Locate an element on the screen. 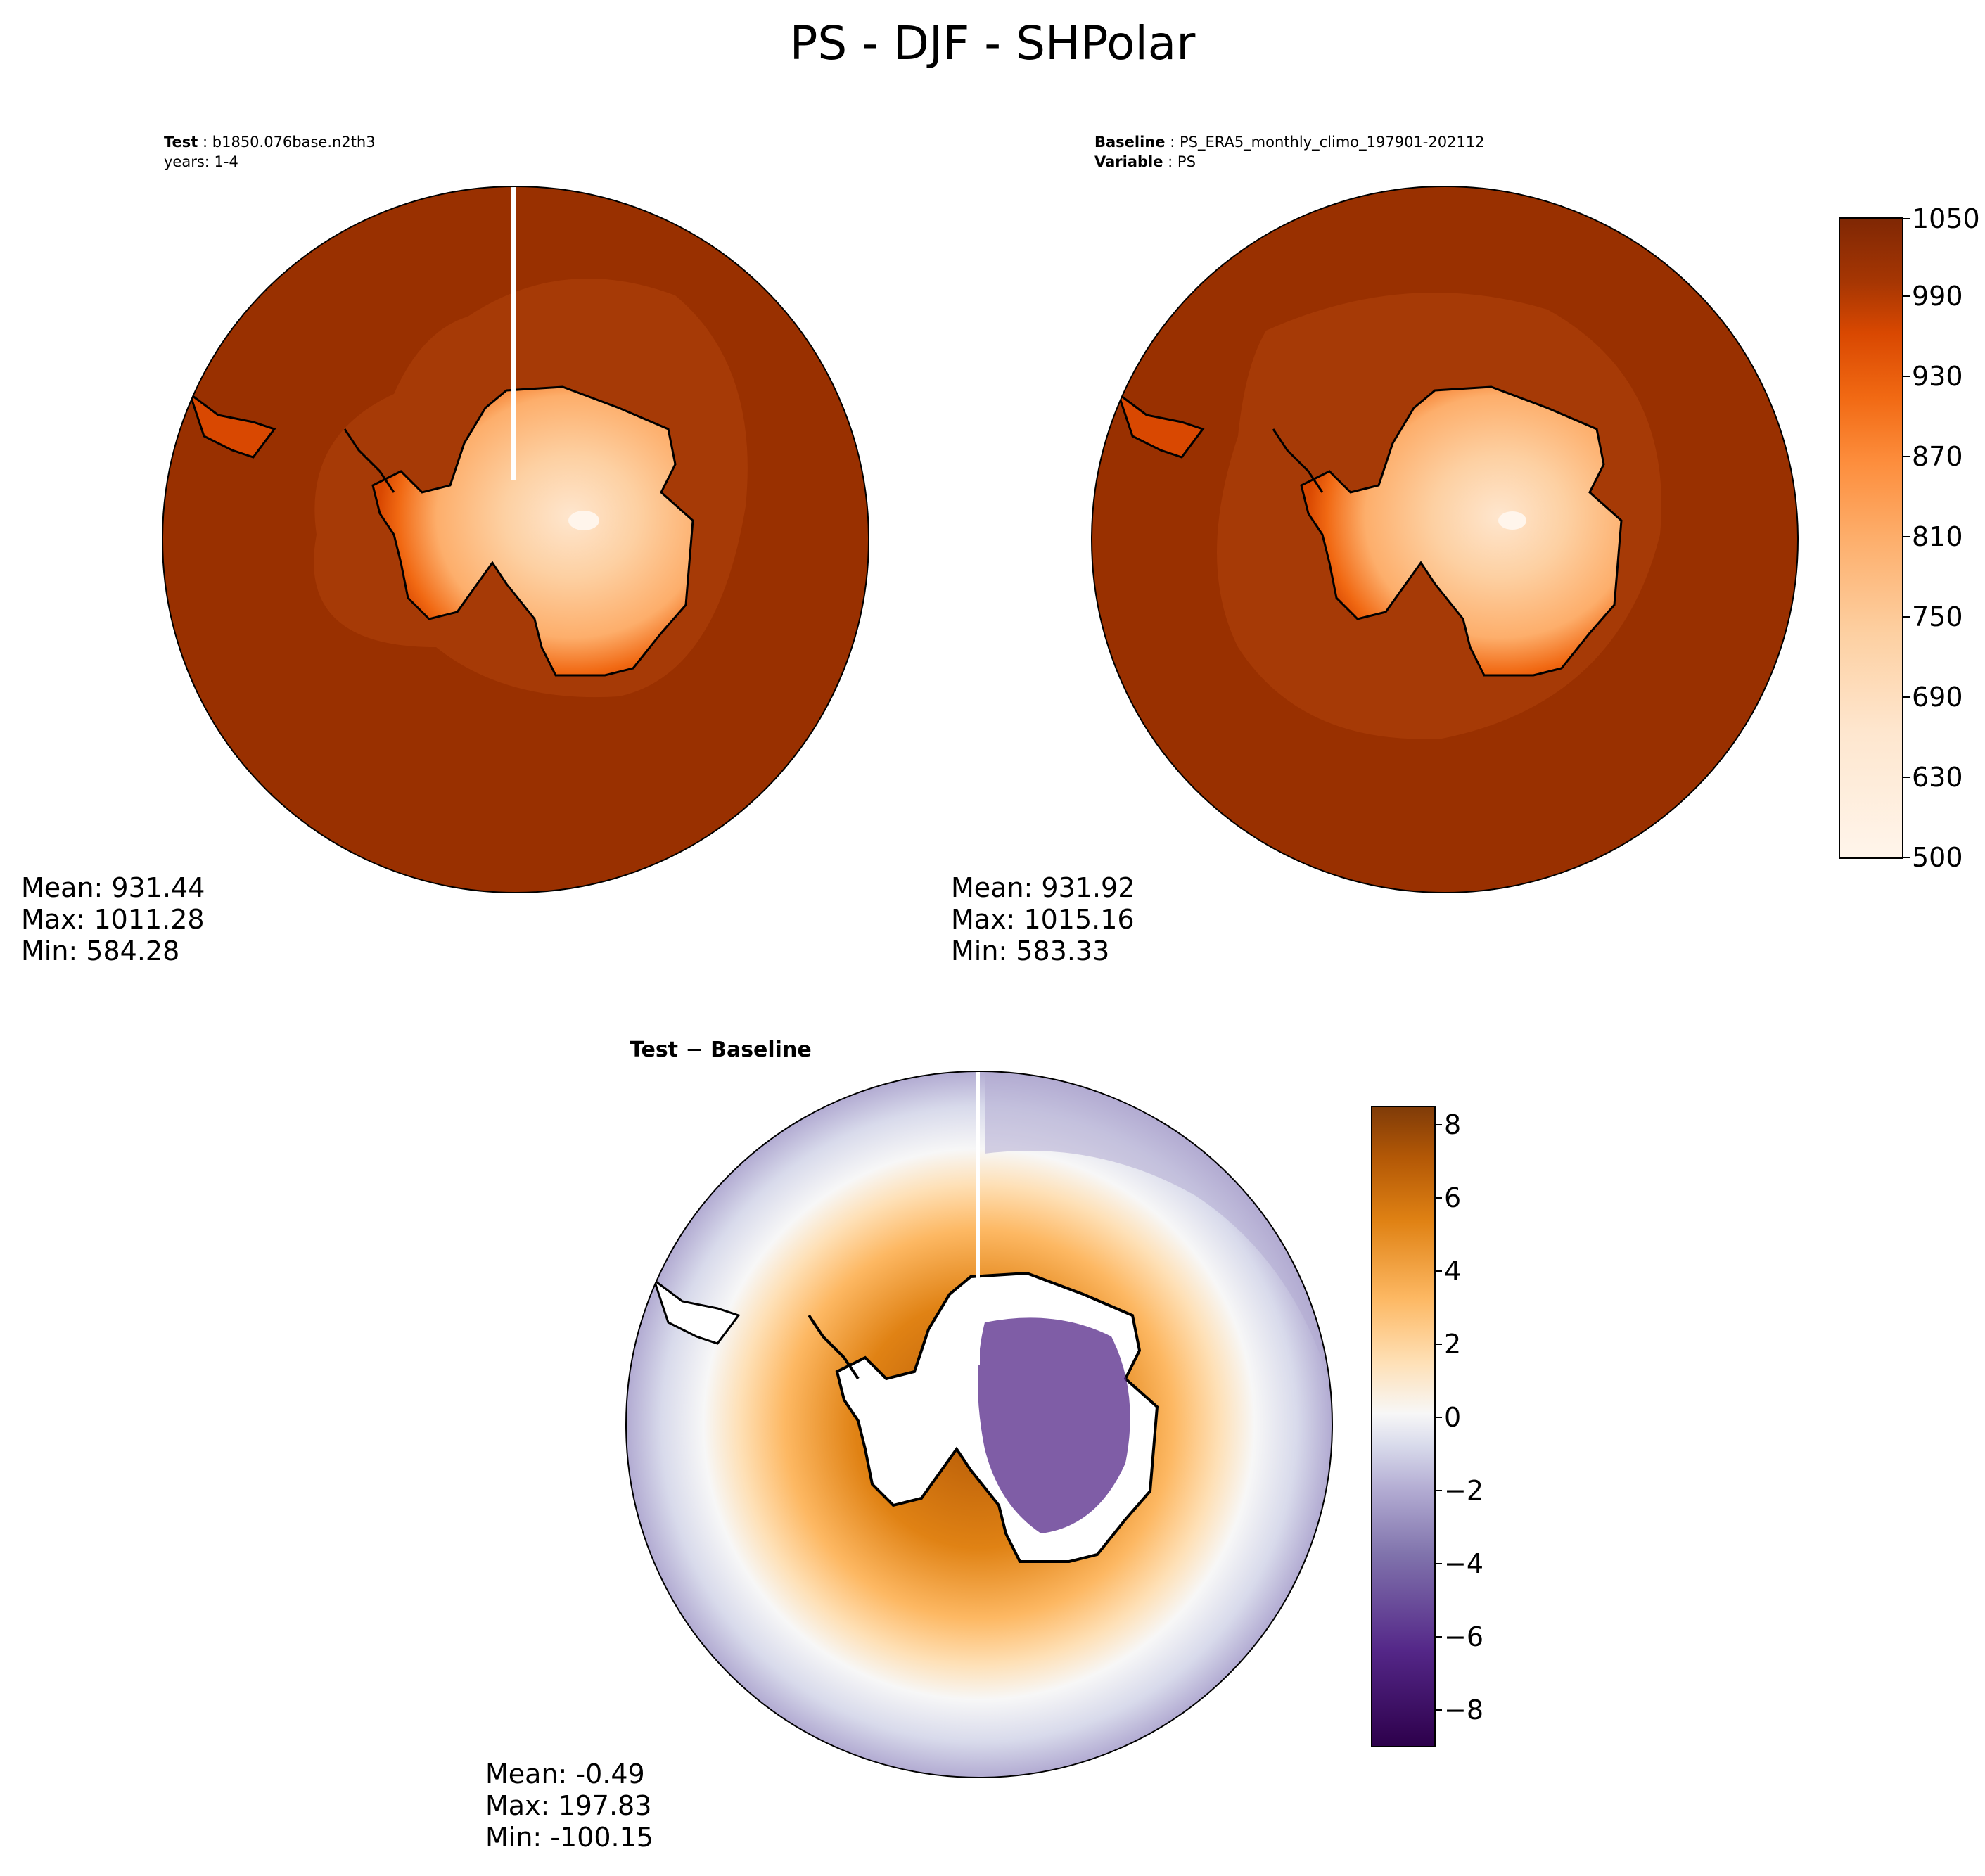 The width and height of the screenshot is (1985, 1876). baseline-variable-label: Variable is located at coordinates (1128, 161).